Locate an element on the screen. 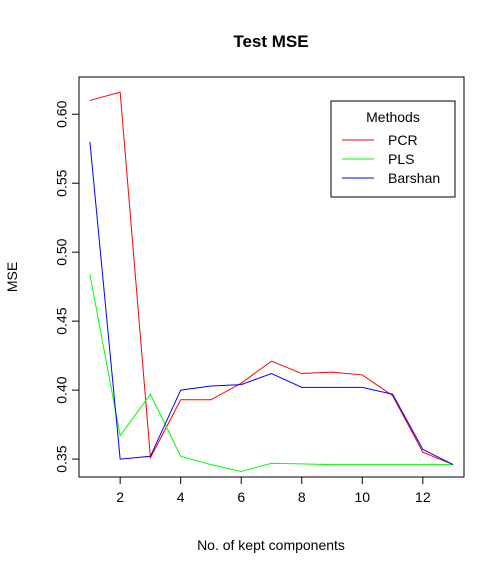 The width and height of the screenshot is (504, 574). y-tick-label: 0.45 is located at coordinates (62, 320).